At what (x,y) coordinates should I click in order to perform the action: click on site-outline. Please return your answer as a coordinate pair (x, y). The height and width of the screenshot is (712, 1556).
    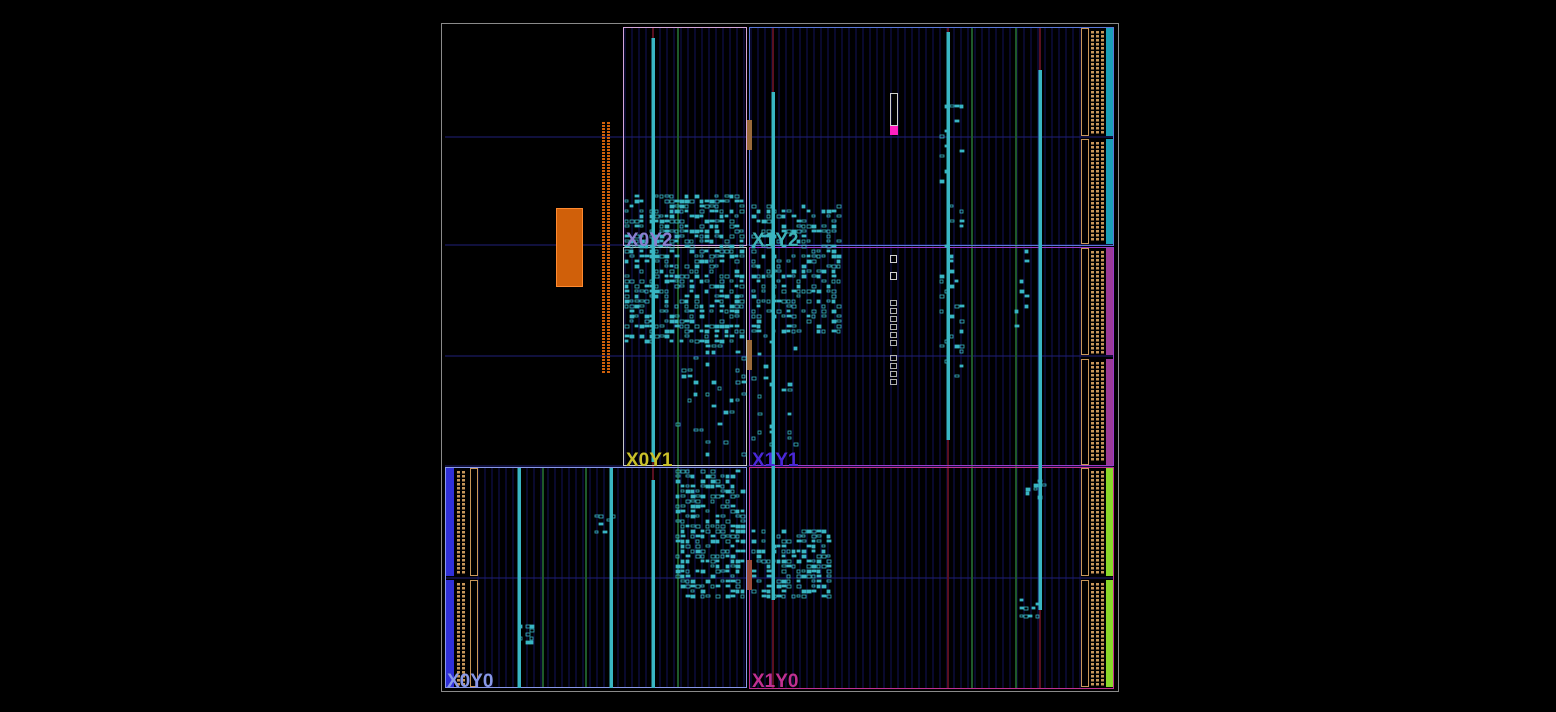
    Looking at the image, I should click on (893, 319).